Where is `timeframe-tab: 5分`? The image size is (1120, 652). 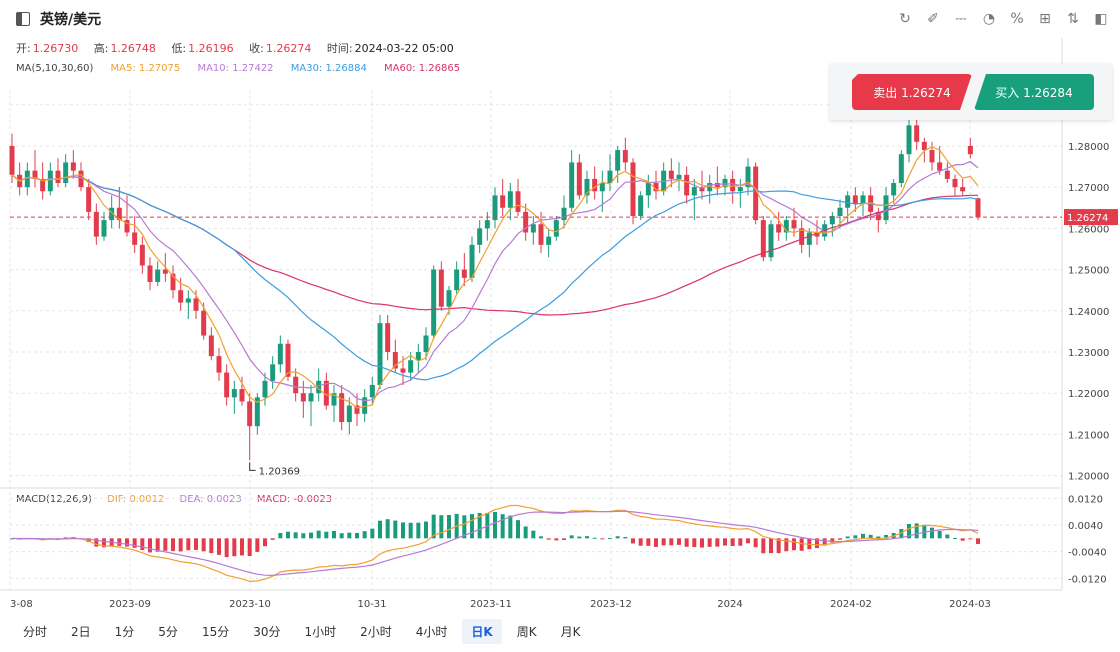
timeframe-tab: 5分 is located at coordinates (168, 631).